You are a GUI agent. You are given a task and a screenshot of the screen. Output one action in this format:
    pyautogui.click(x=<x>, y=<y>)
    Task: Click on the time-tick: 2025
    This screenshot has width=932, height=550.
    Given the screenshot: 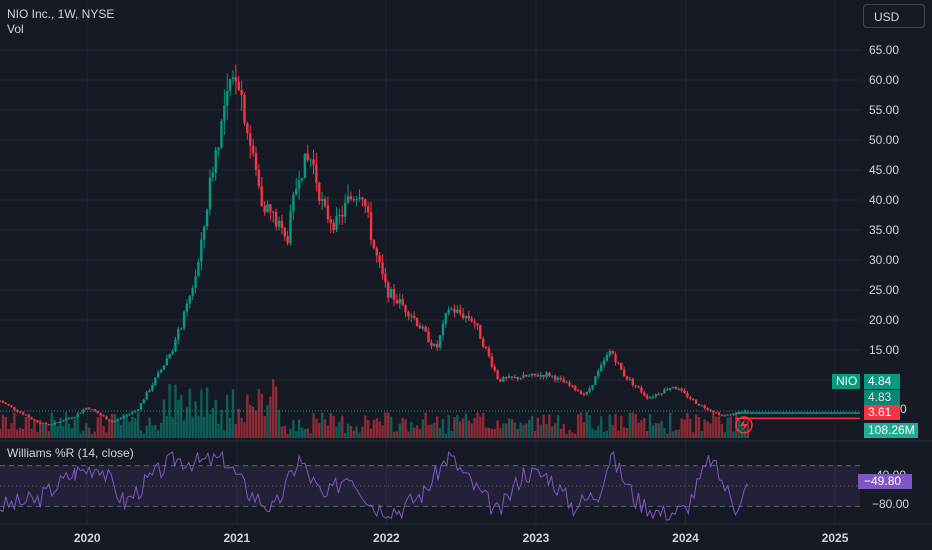 What is the action you would take?
    pyautogui.click(x=835, y=538)
    